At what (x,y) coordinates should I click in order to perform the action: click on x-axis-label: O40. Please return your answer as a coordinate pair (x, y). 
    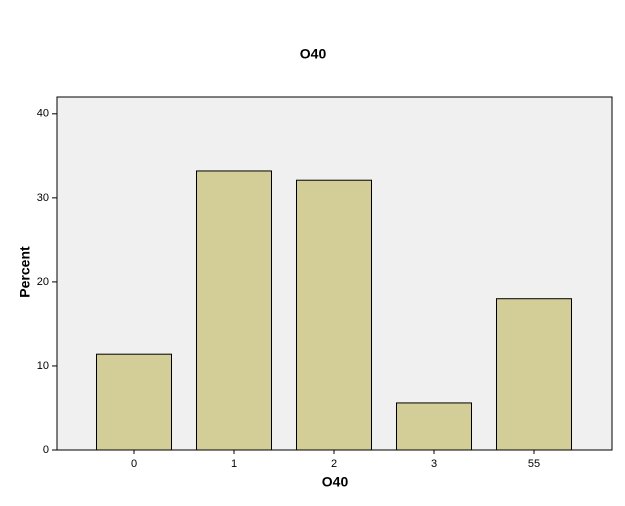
    Looking at the image, I should click on (335, 482).